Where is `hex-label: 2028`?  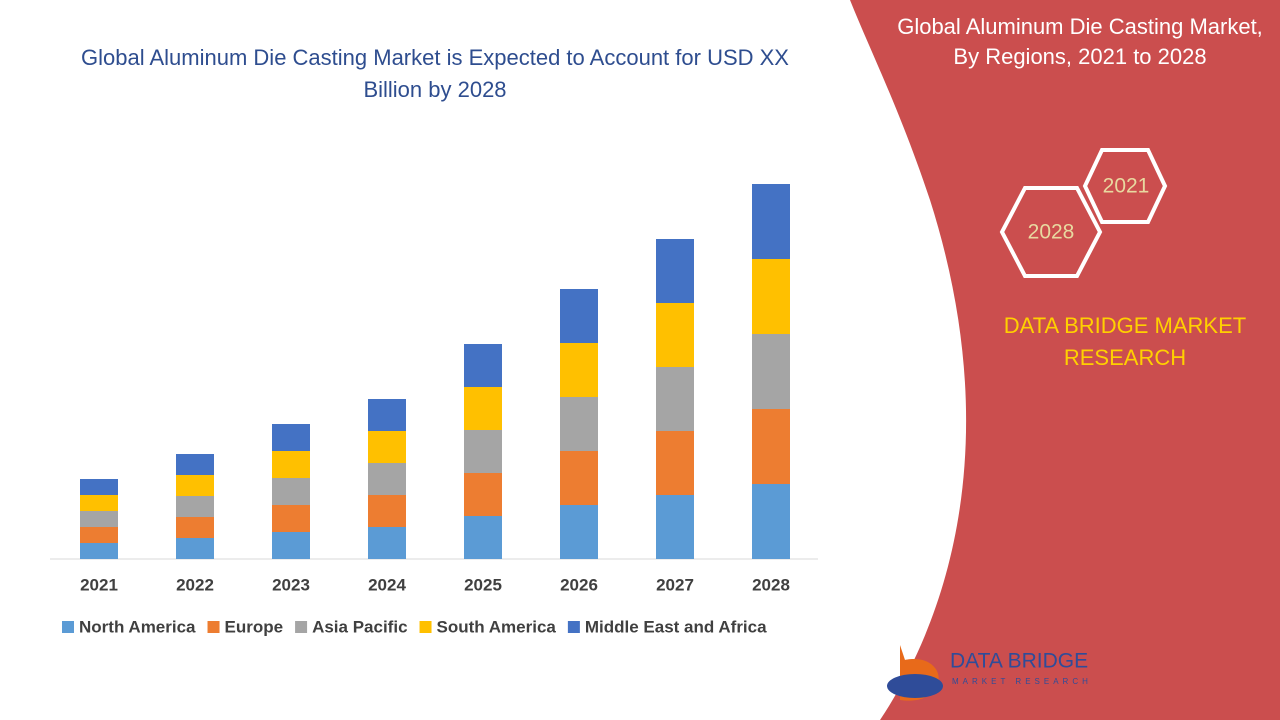
hex-label: 2028 is located at coordinates (1051, 232).